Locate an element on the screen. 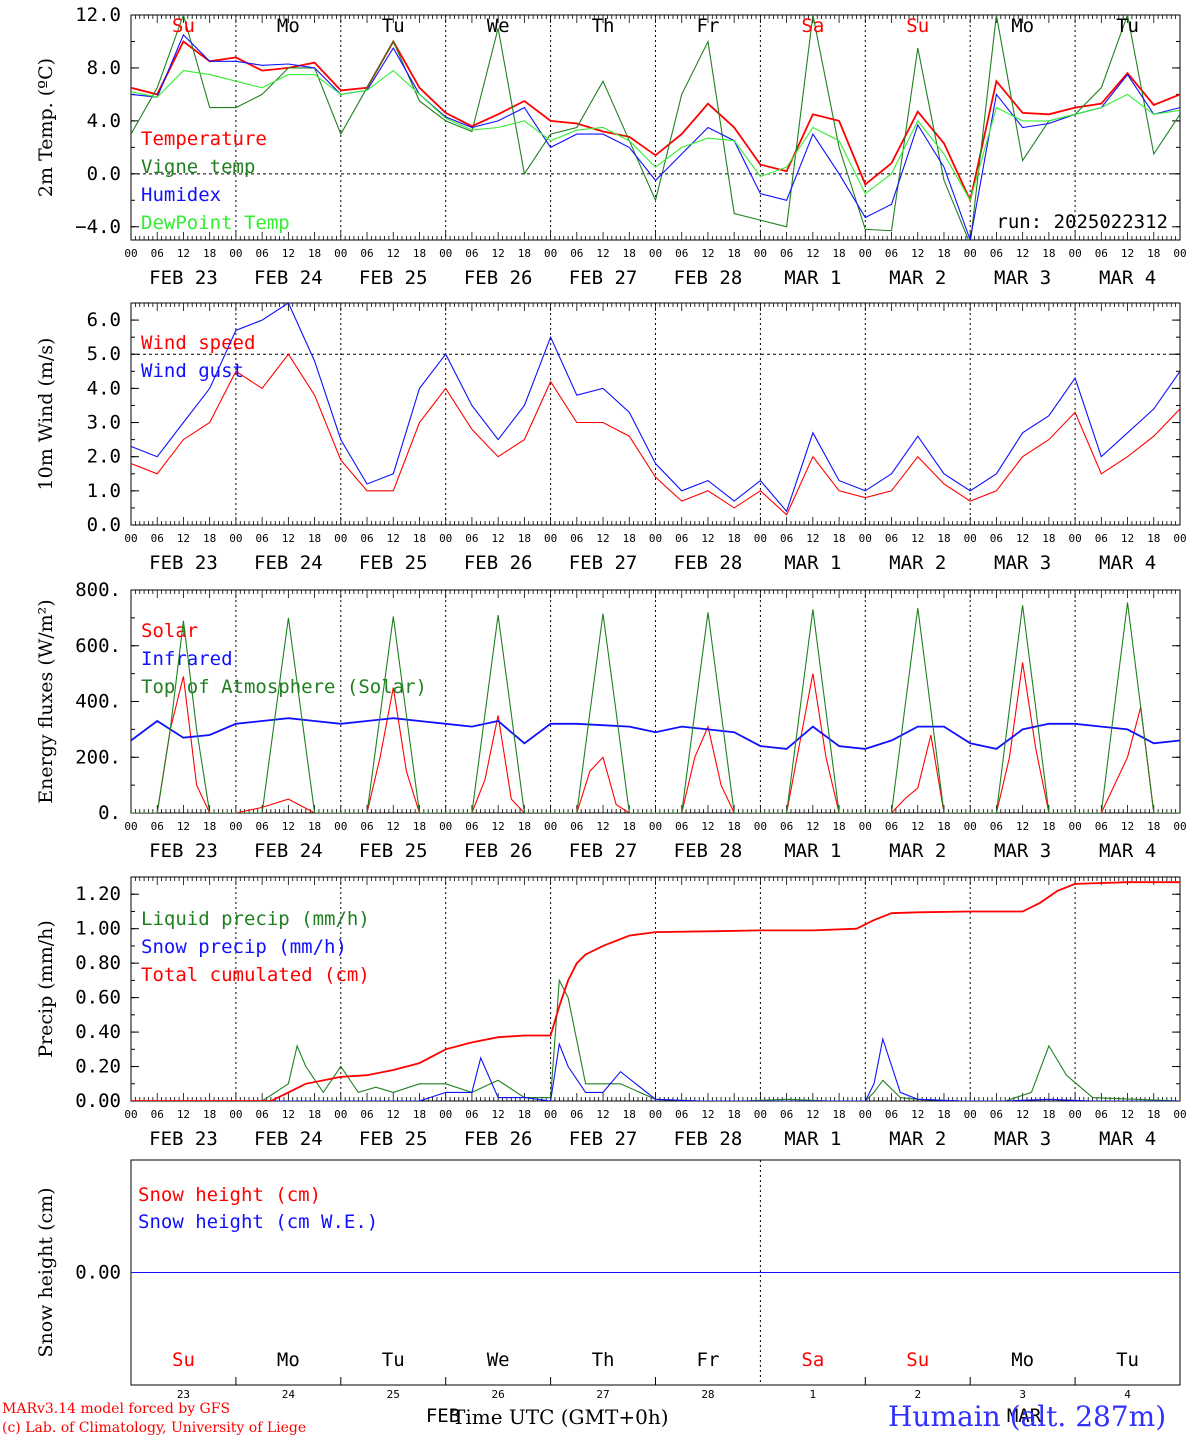 Image resolution: width=1194 pixels, height=1440 pixels. day-name: Mo is located at coordinates (288, 26).